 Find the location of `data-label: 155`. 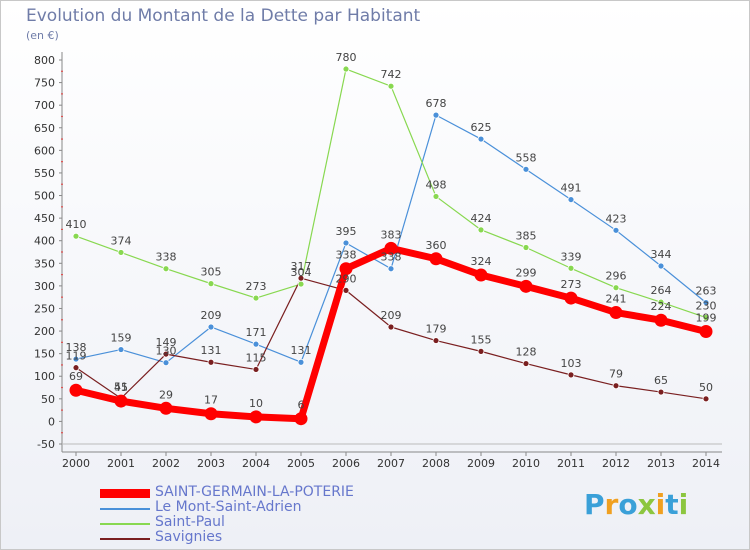

data-label: 155 is located at coordinates (481, 339).